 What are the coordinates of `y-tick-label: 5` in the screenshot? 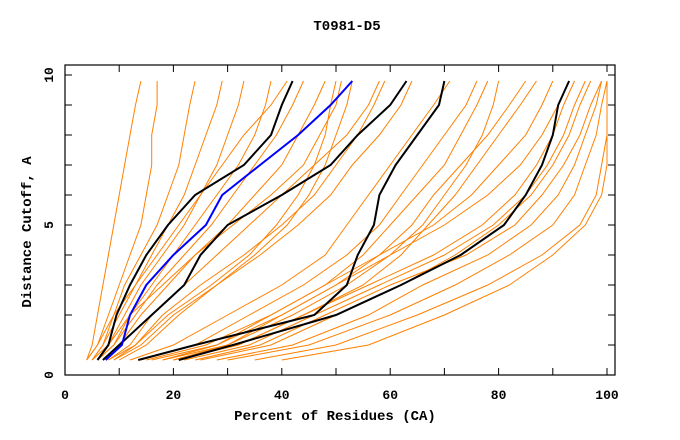 It's located at (49, 225).